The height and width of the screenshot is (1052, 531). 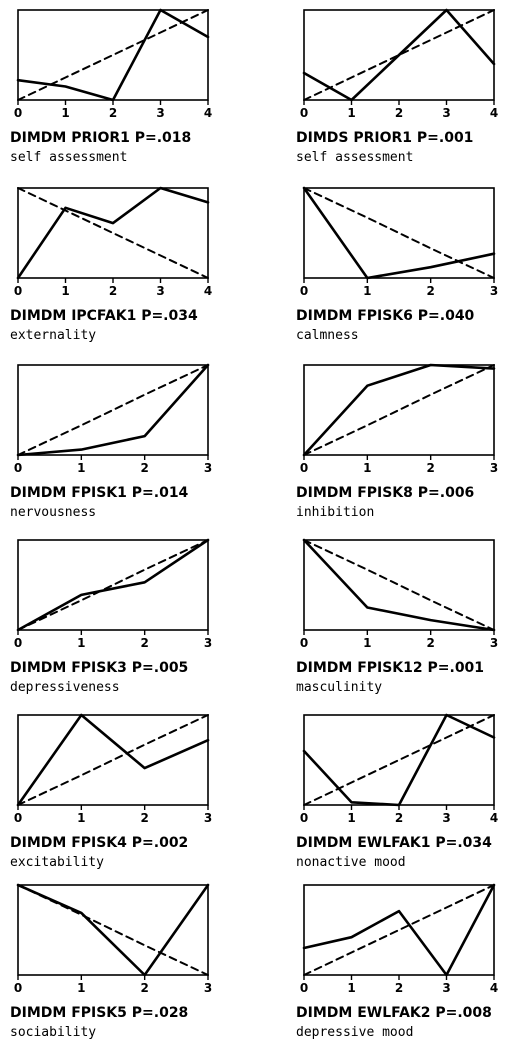 I want to click on chart-panel-6: 0 1 2 3 DIMDM FPISK8 P=.006 inhibition, so click(x=413, y=446).